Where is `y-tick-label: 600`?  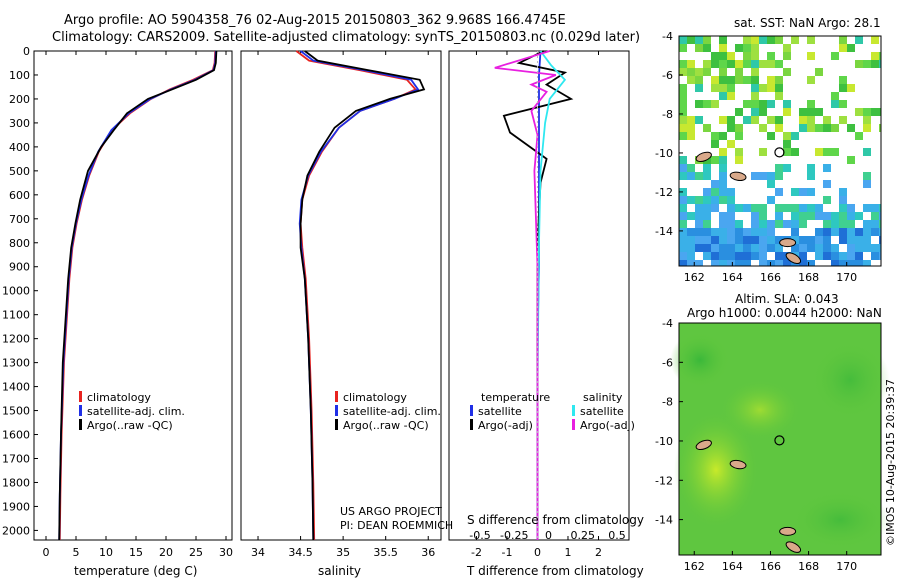 y-tick-label: 600 is located at coordinates (19, 195).